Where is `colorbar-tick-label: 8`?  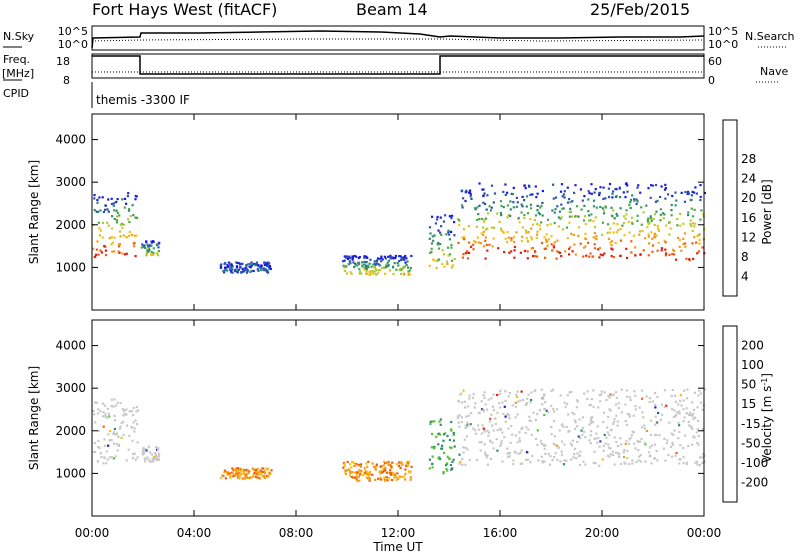 colorbar-tick-label: 8 is located at coordinates (745, 257).